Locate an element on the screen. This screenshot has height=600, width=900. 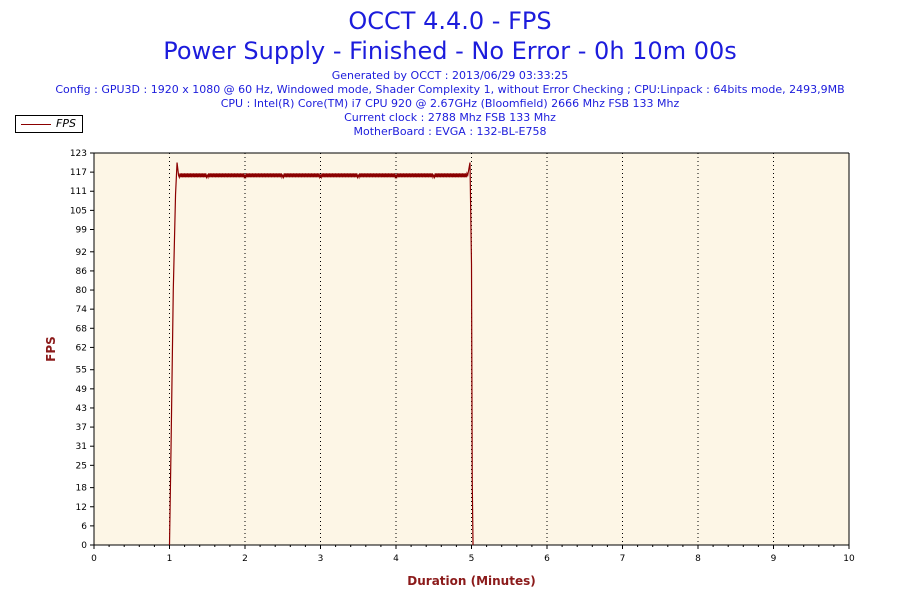
y-tick-label: 18 is located at coordinates (82, 489).